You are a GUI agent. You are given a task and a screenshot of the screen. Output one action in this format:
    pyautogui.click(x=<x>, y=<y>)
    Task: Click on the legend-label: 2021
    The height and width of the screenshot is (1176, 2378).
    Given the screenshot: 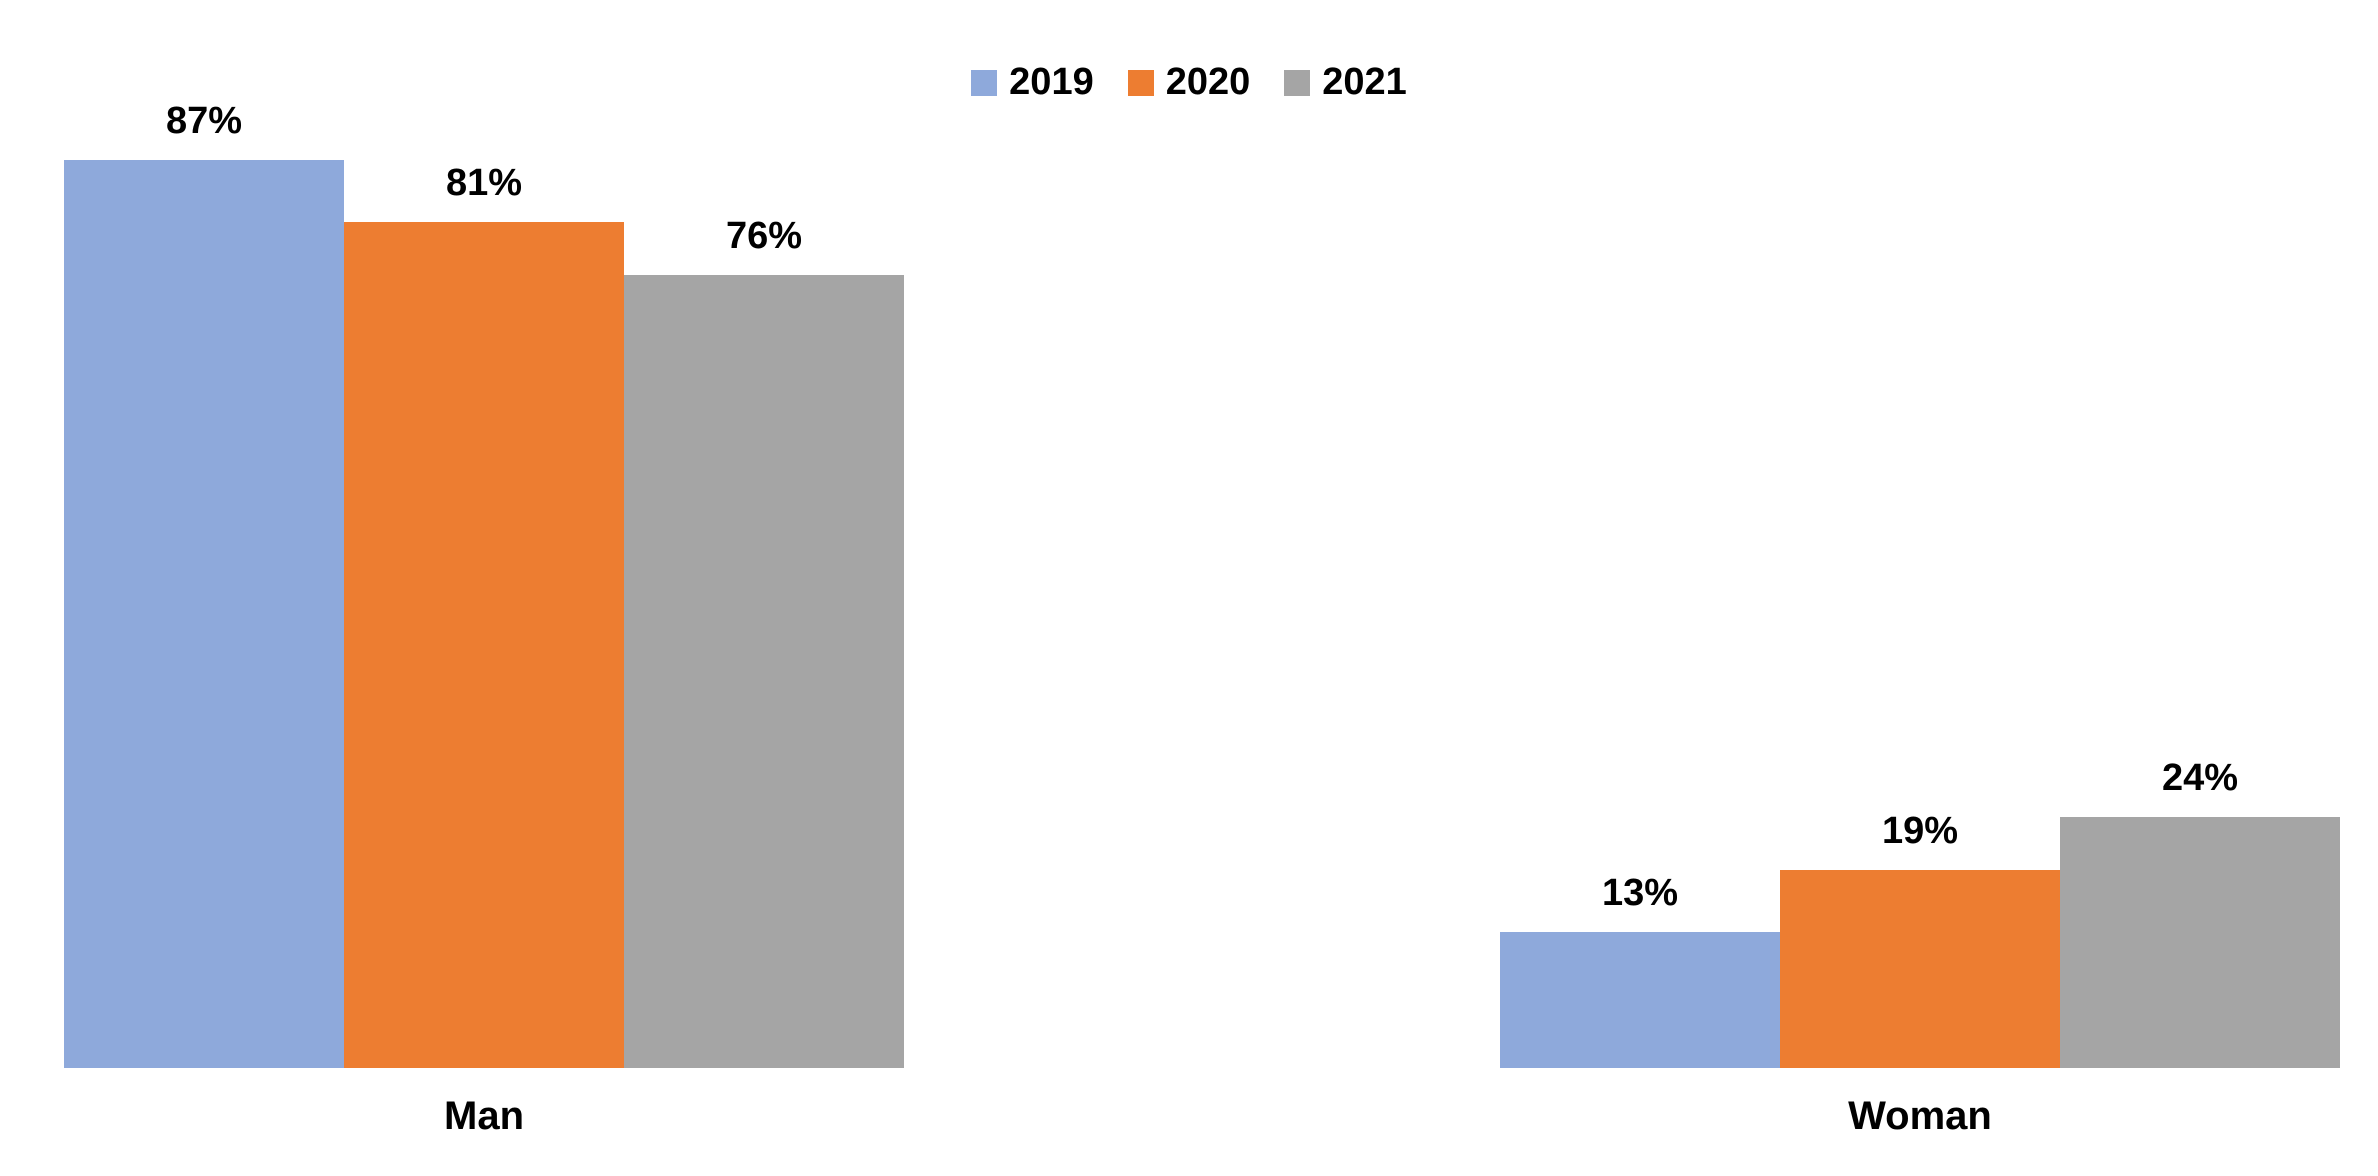 What is the action you would take?
    pyautogui.click(x=1364, y=82)
    